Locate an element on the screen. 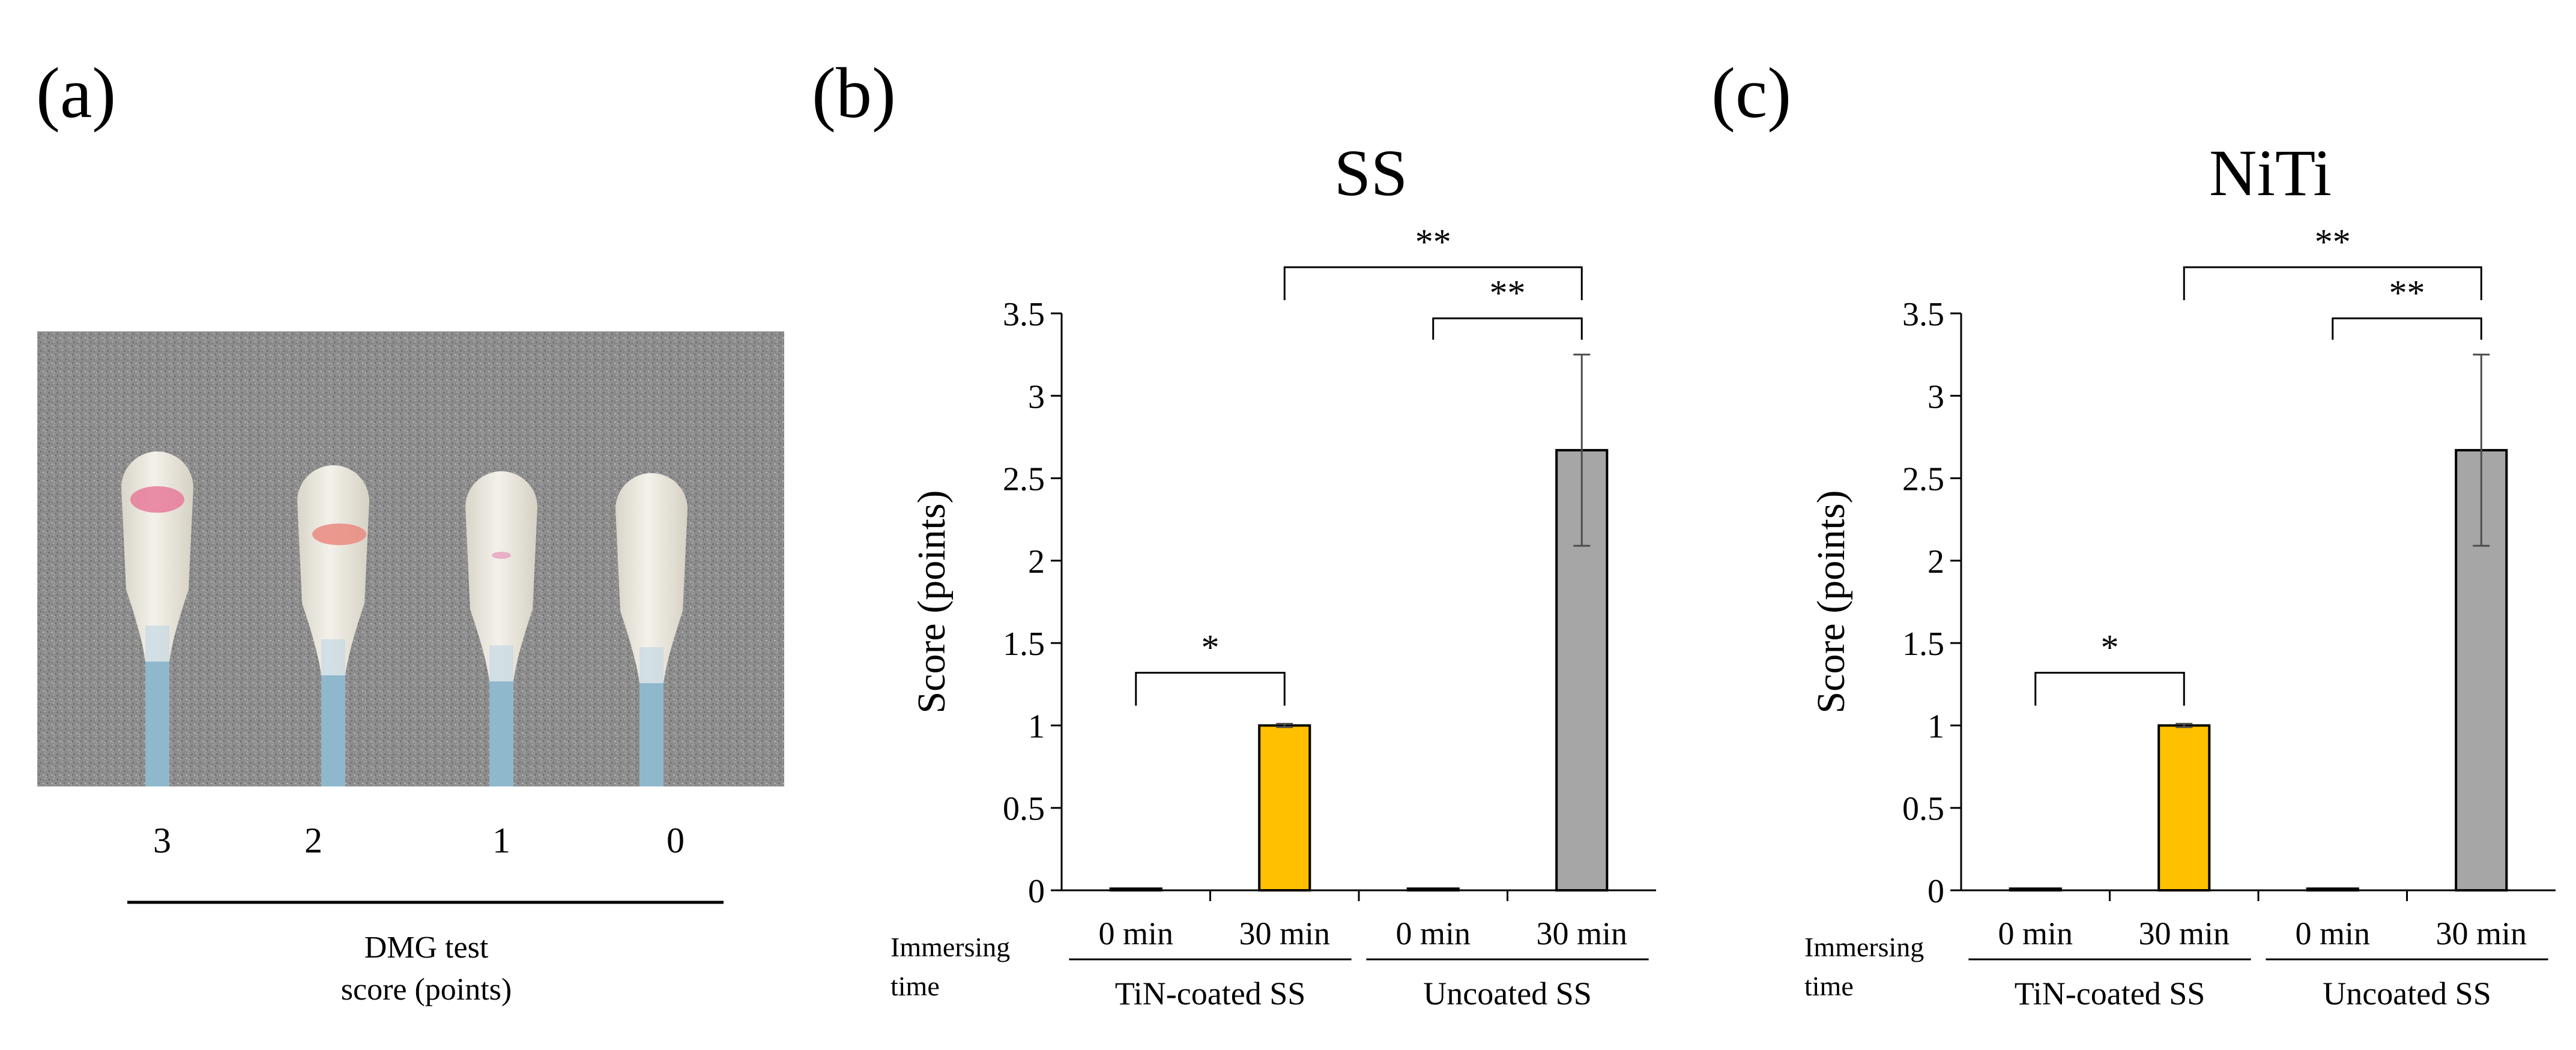 This screenshot has height=1050, width=2576. caption-line-2: score (points) is located at coordinates (426, 990).